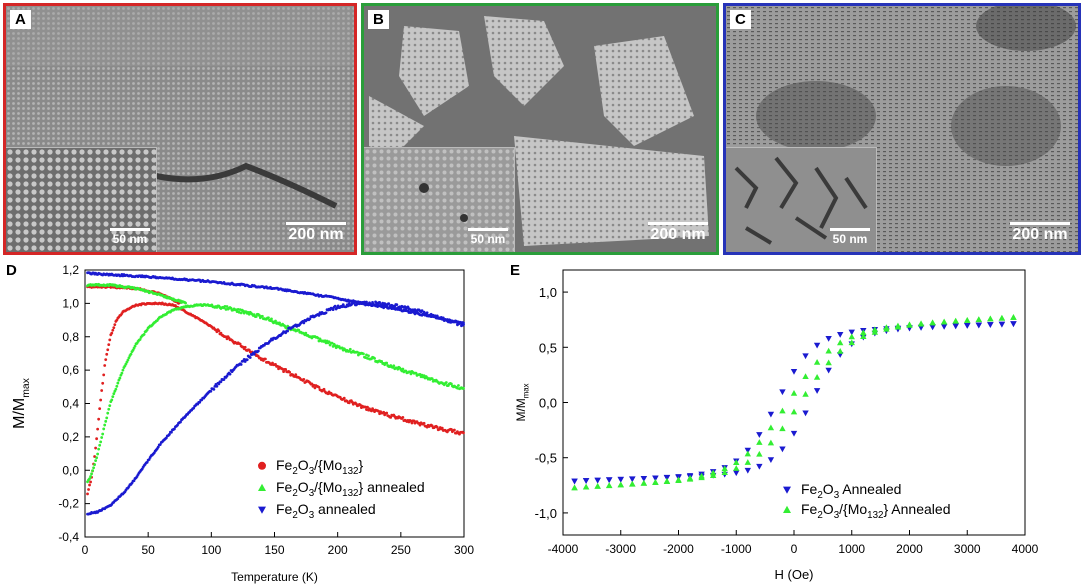  I want to click on x-tick-label: 3000, so click(967, 549).